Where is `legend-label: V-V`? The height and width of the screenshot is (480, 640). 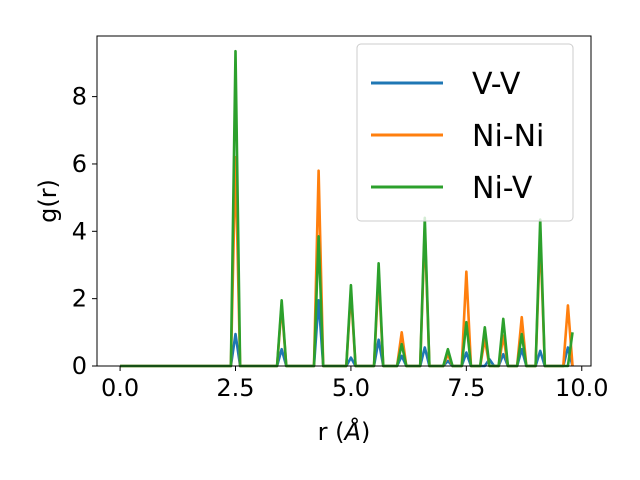
legend-label: V-V is located at coordinates (496, 84).